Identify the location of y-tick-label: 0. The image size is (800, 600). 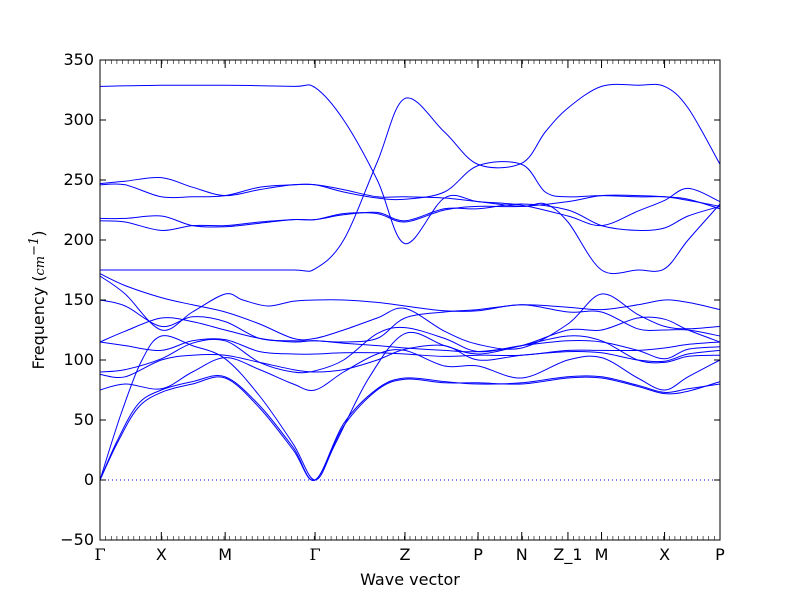
(89, 479).